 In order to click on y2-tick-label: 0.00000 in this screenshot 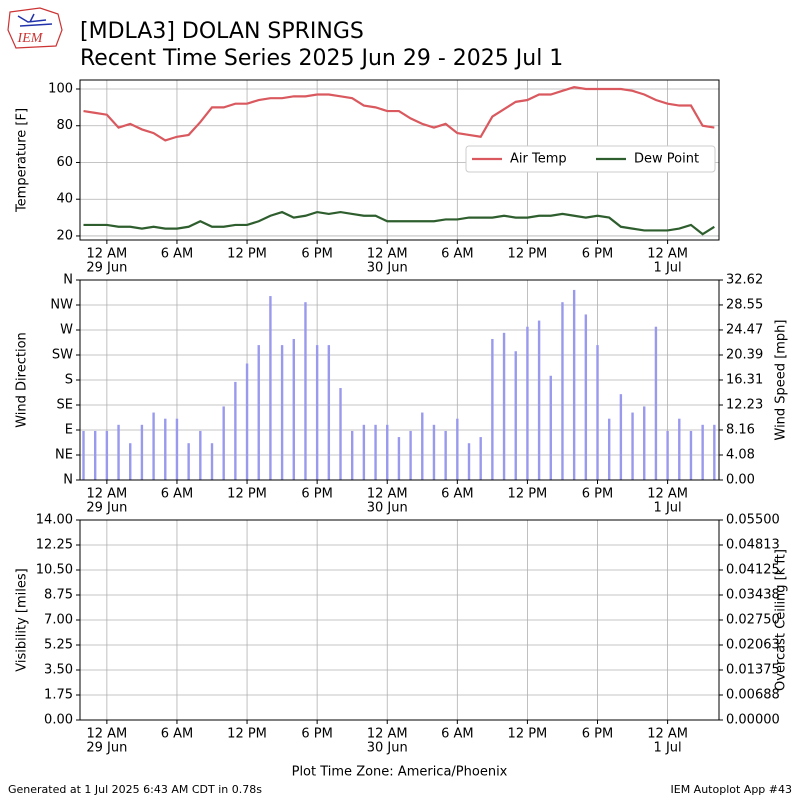, I will do `click(753, 720)`.